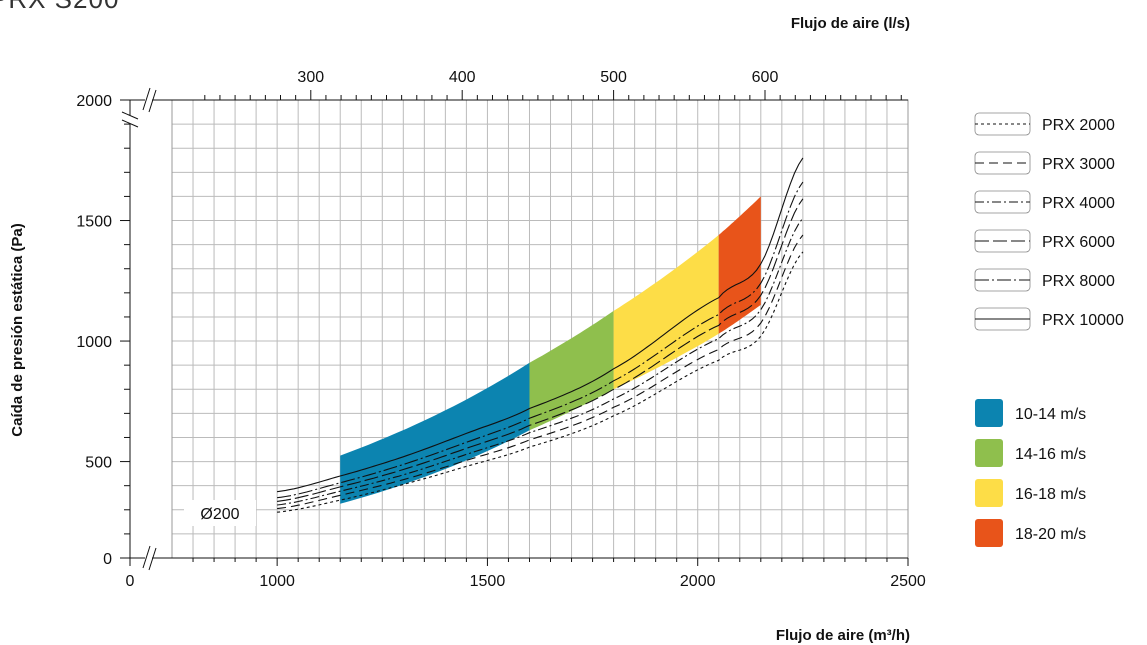 The image size is (1147, 645). What do you see at coordinates (698, 581) in the screenshot?
I see `x-tick-label: 2000` at bounding box center [698, 581].